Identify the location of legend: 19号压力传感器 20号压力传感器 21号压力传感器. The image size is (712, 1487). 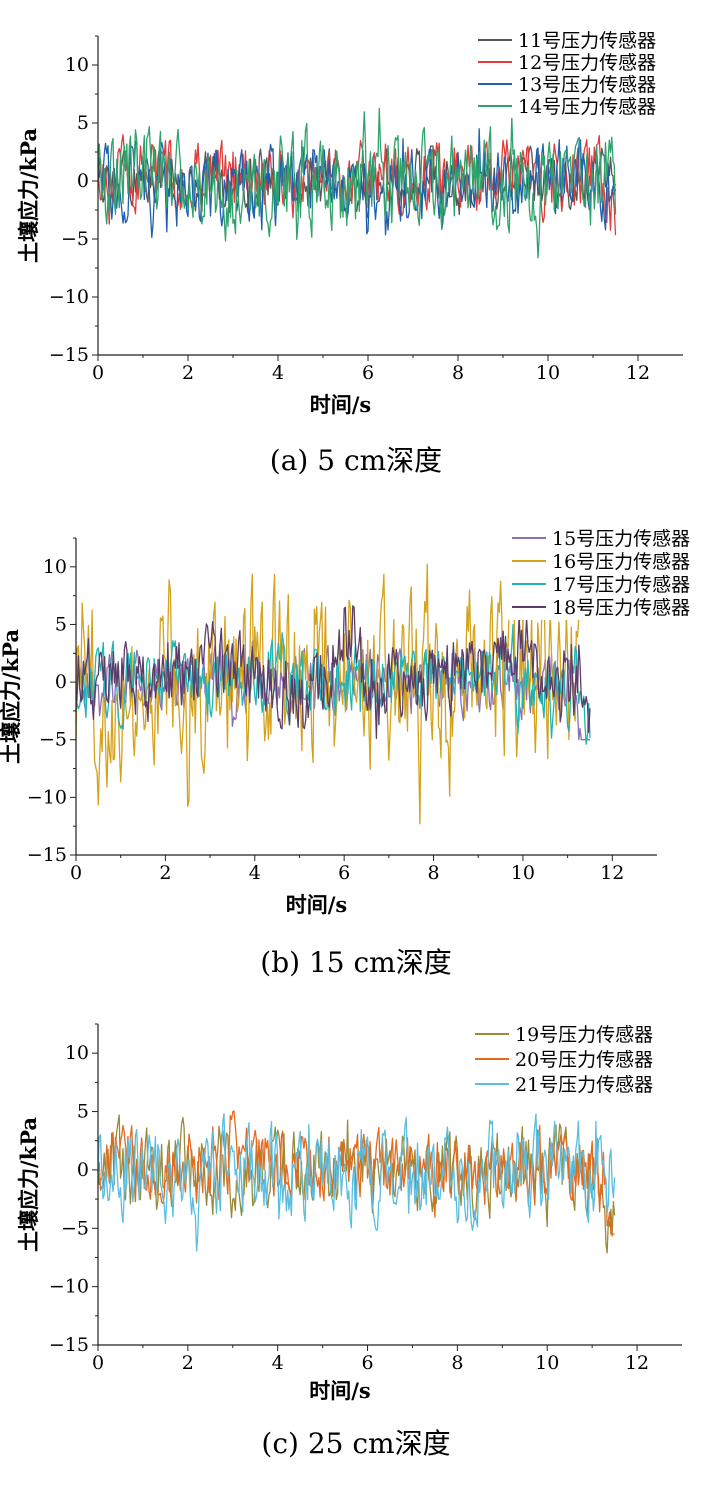
(575, 1061).